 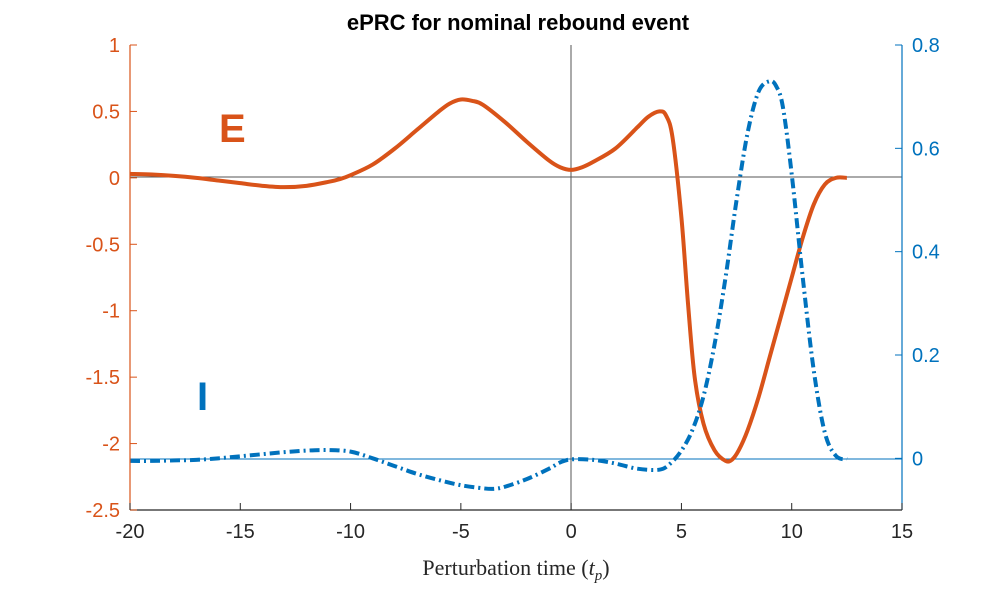 What do you see at coordinates (114, 179) in the screenshot?
I see `left-tick-label: 0` at bounding box center [114, 179].